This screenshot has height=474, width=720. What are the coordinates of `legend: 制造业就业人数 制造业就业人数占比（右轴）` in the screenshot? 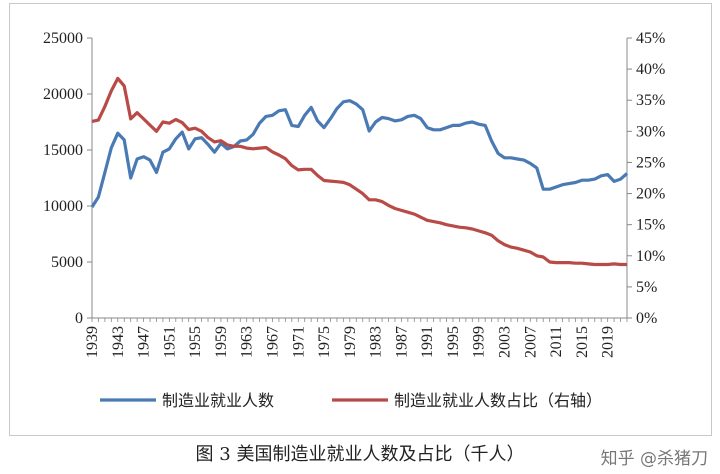 It's located at (351, 400).